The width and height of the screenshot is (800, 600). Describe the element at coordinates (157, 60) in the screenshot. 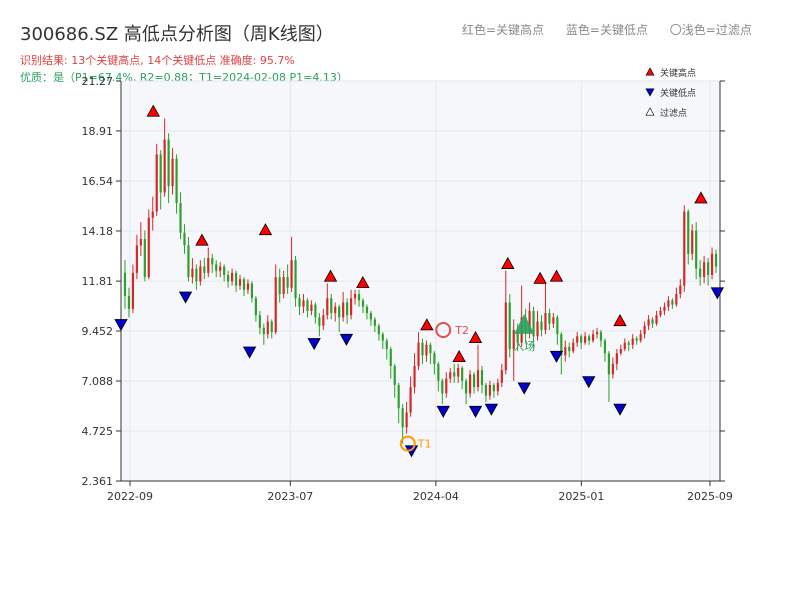

I see `result-summary: 识别结果: 13个关键高点, 14个关键低点 准确度: 95.7%` at that location.